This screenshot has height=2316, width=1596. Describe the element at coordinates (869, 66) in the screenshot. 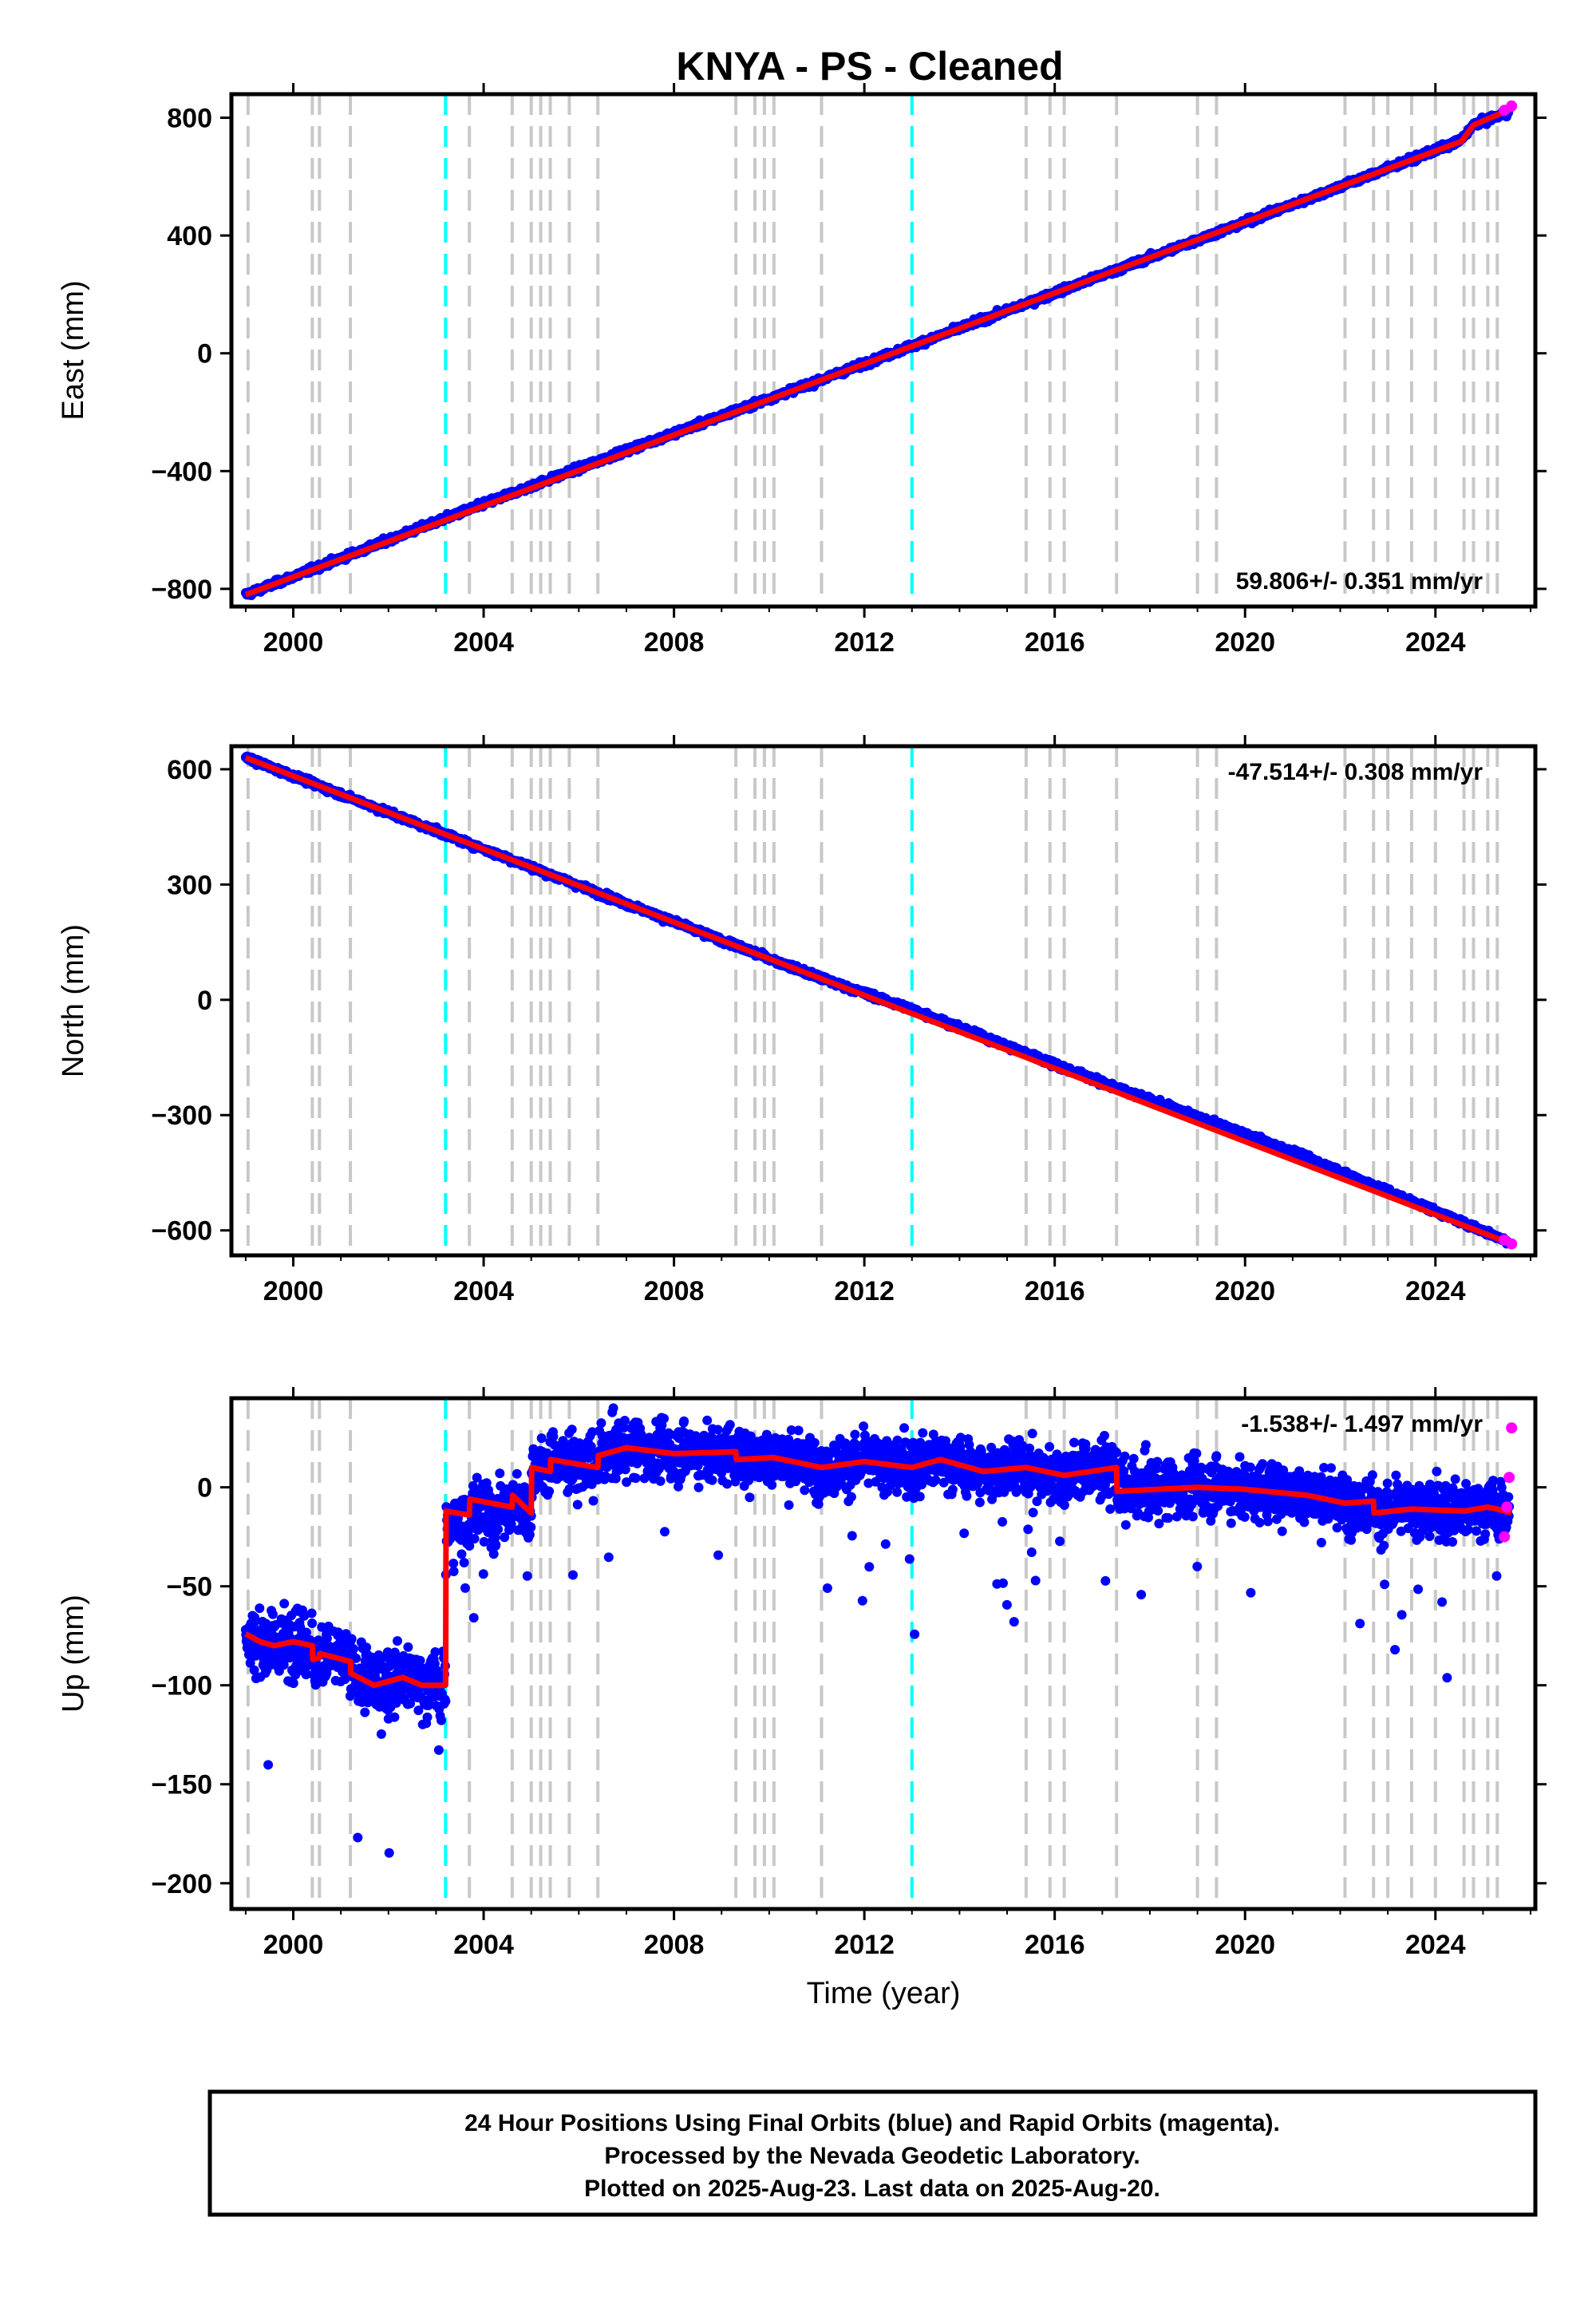

I see `figure-title: KNYA - PS - Cleaned` at that location.